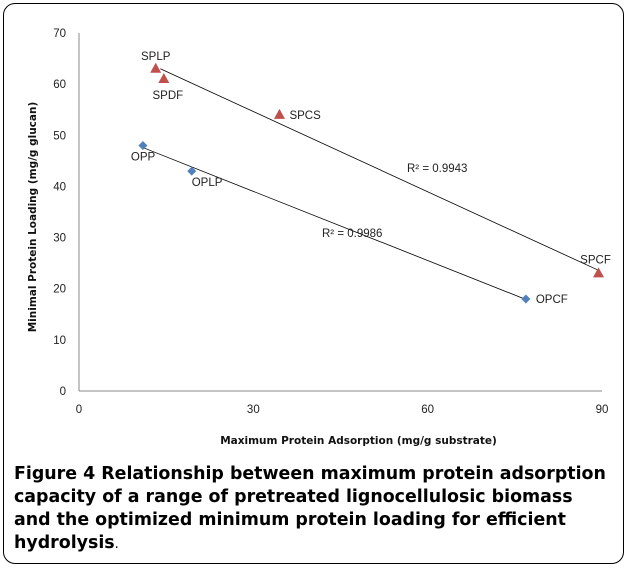  Describe the element at coordinates (116, 544) in the screenshot. I see `caption-end: .` at that location.